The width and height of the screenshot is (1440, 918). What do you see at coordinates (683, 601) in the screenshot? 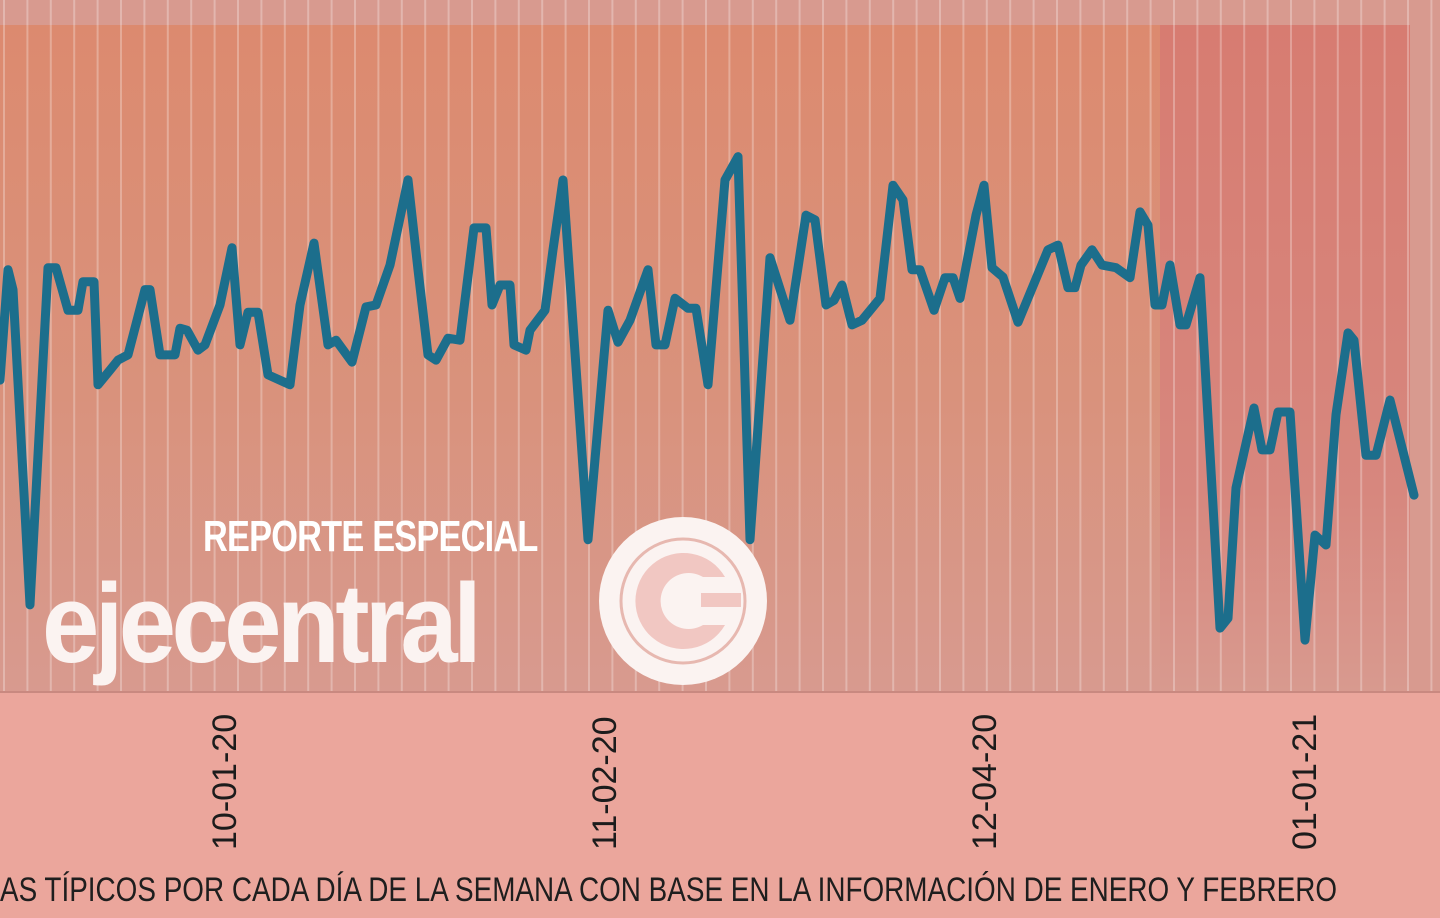
I see `brand-logo-icon` at bounding box center [683, 601].